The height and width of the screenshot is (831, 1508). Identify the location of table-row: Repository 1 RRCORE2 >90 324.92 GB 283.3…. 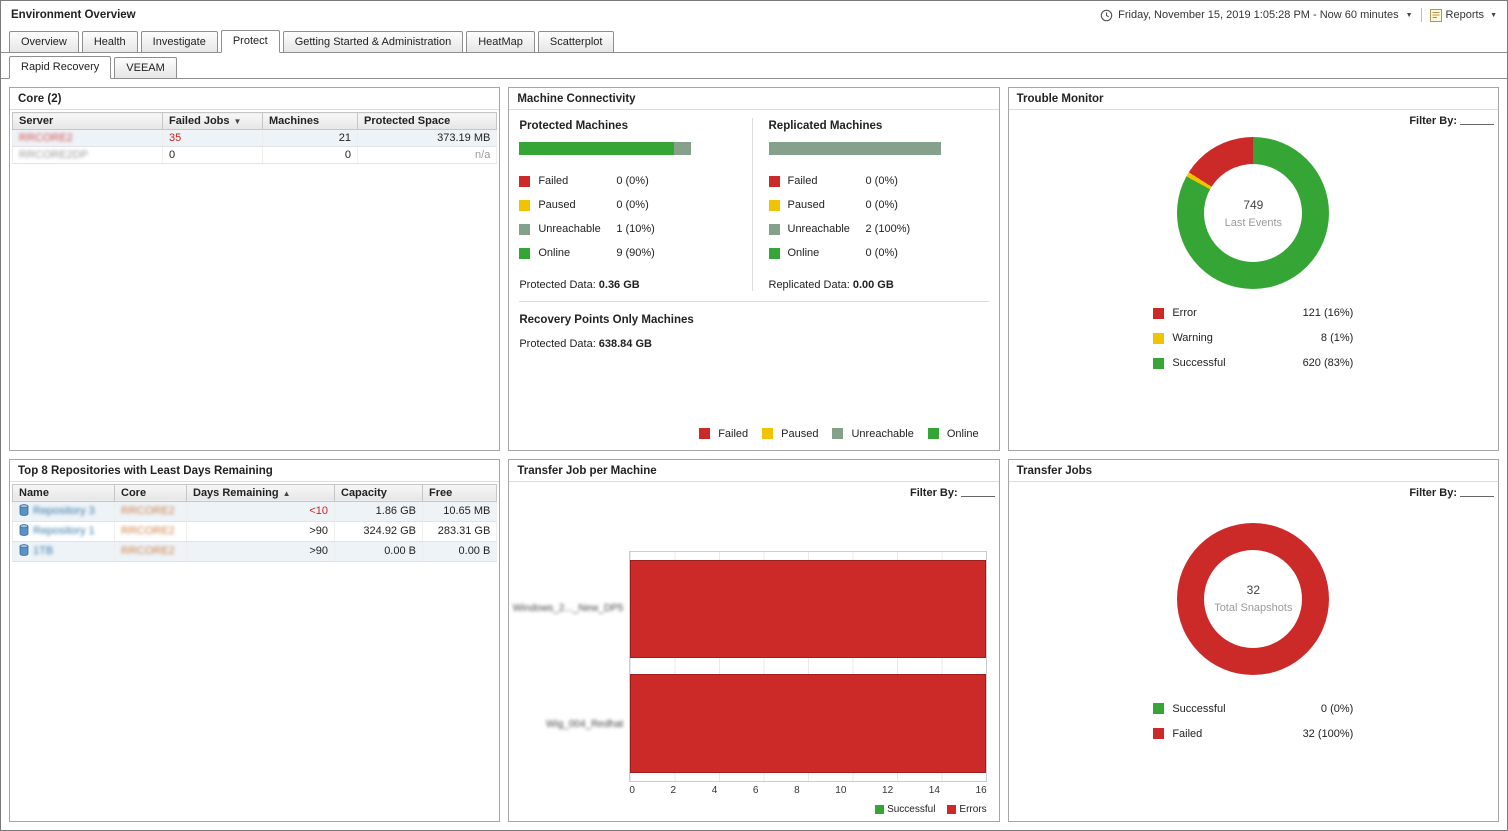
(255, 531).